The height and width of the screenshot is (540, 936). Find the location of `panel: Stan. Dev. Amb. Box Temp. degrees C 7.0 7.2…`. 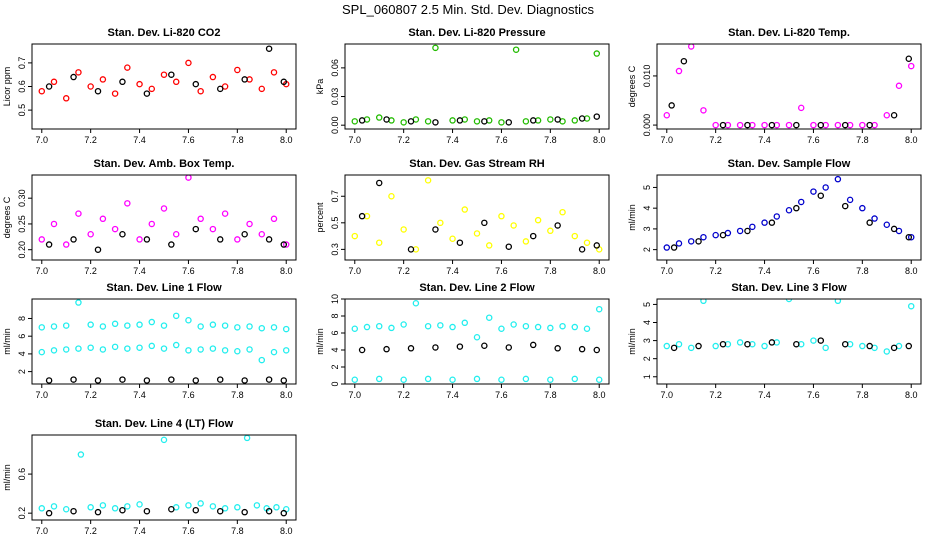

panel: Stan. Dev. Amb. Box Temp. degrees C 7.0 7.2… is located at coordinates (149, 217).